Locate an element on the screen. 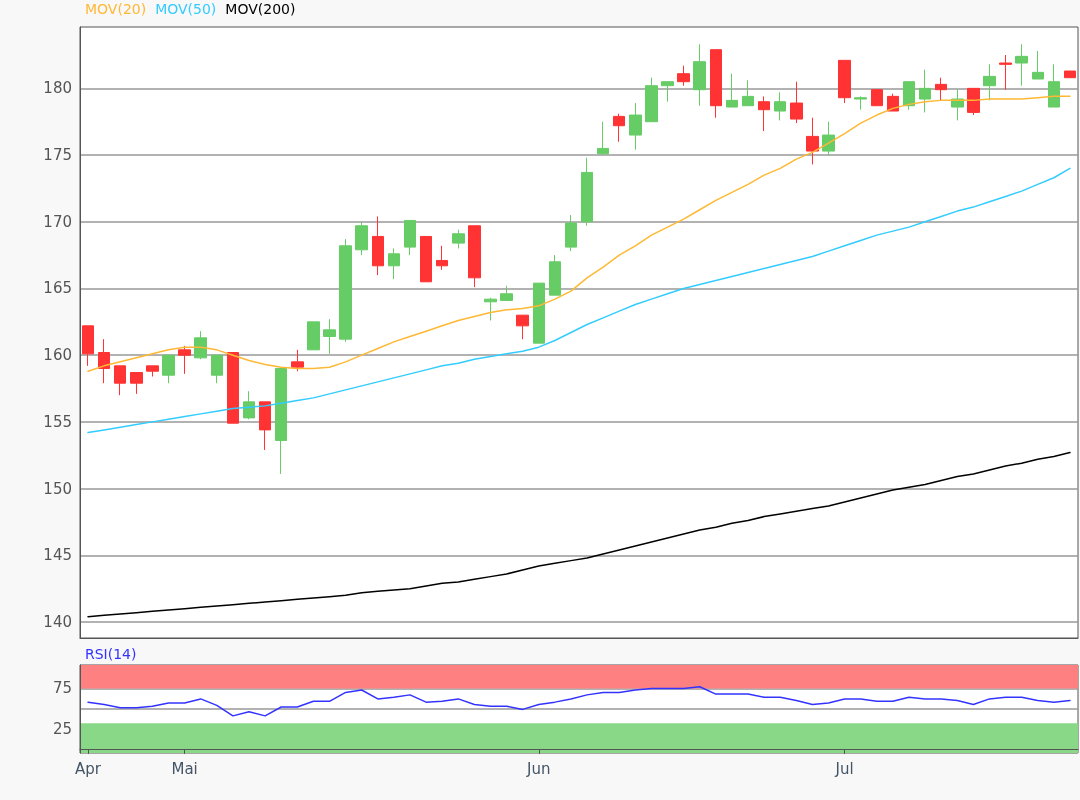  y-tick-label: 150 is located at coordinates (57, 488).